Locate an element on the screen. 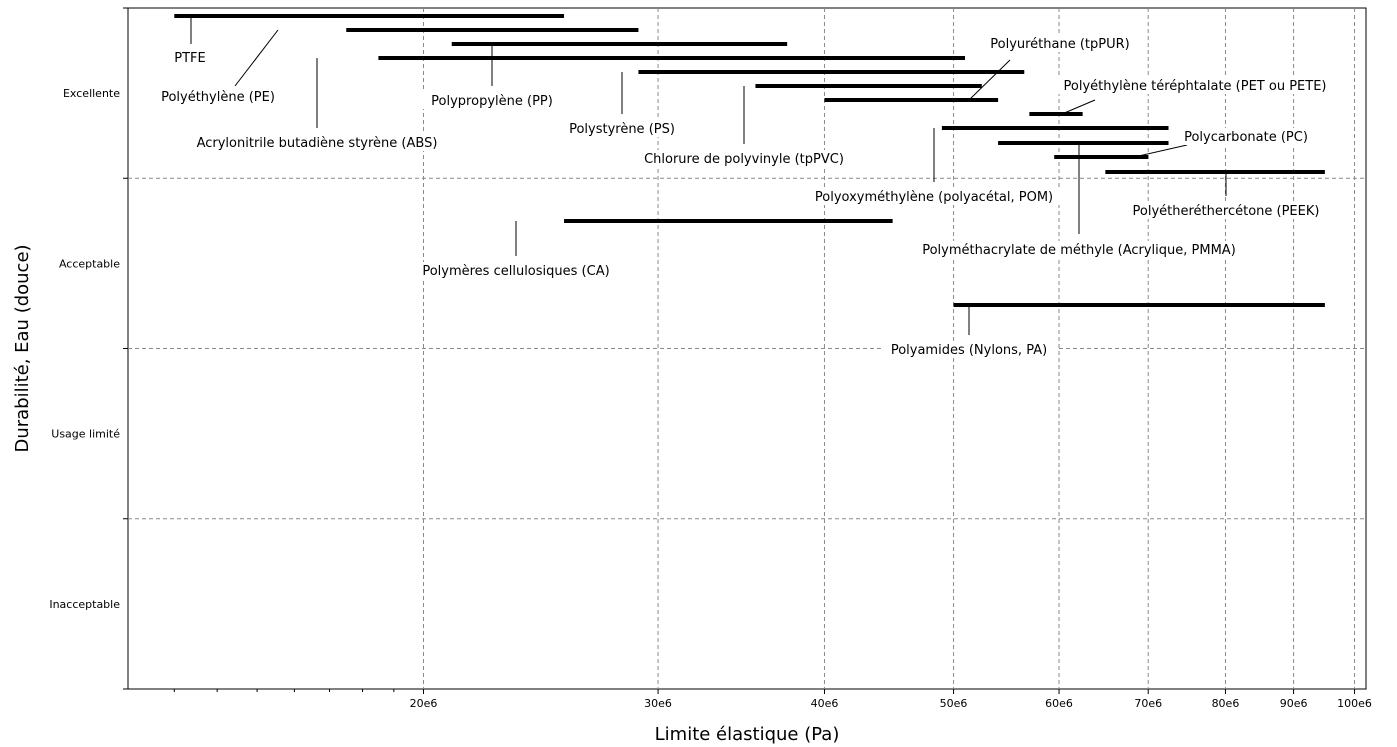 The width and height of the screenshot is (1397, 747). series-label: Polyétheréthercétone (PEEK) is located at coordinates (1226, 211).